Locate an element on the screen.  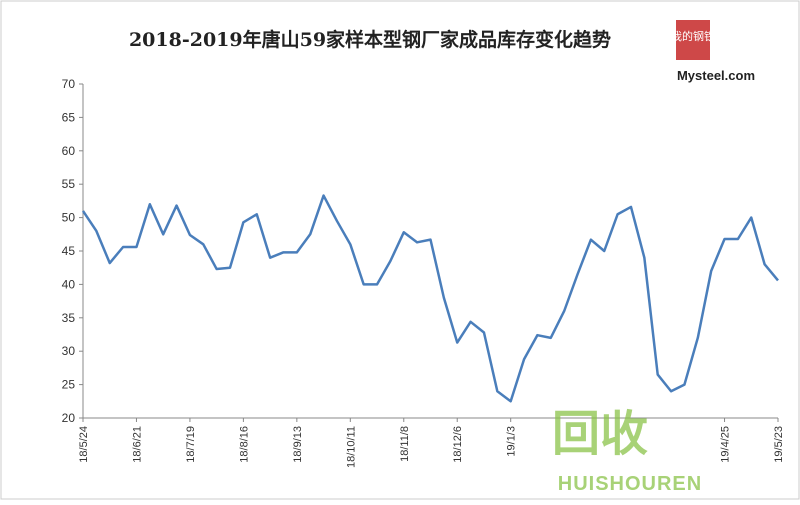
x-tick-label: 18/6/21 is located at coordinates (137, 444).